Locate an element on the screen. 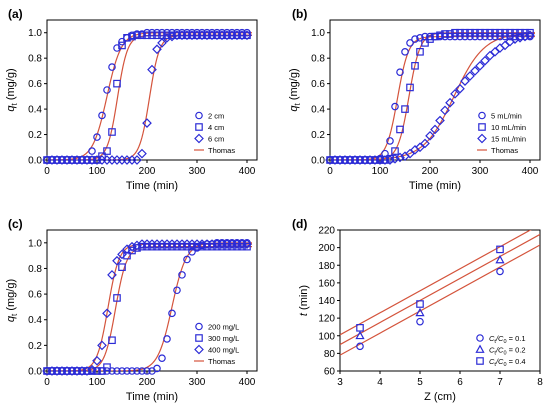  legend: Ct/C0 = 0.1Ct/C0 = 0.2Ct/C0 = 0.4 is located at coordinates (500, 351).